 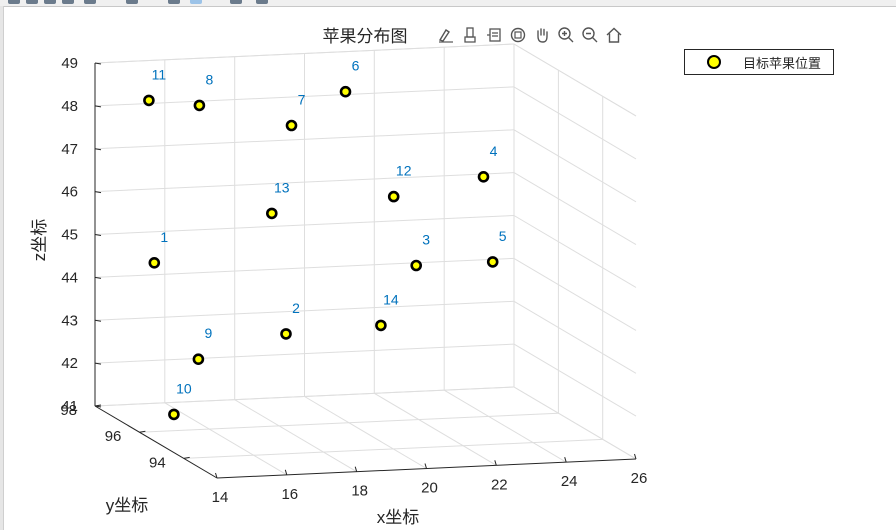 I want to click on x-tick-label: 26, so click(x=639, y=478).